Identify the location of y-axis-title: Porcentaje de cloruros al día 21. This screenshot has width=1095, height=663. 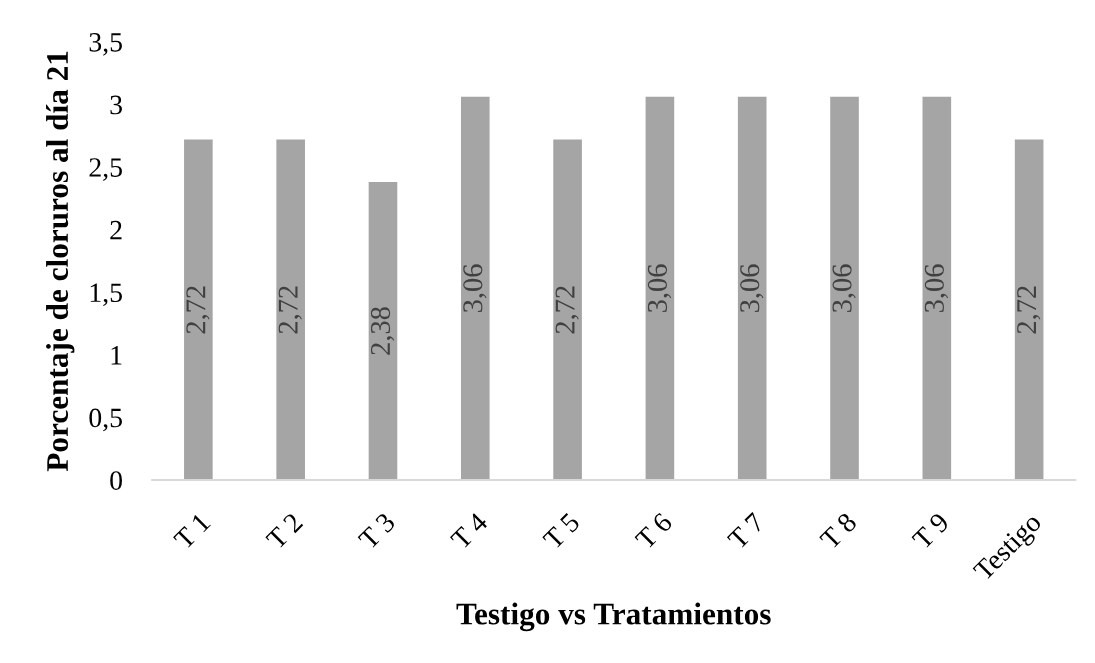
(60, 261).